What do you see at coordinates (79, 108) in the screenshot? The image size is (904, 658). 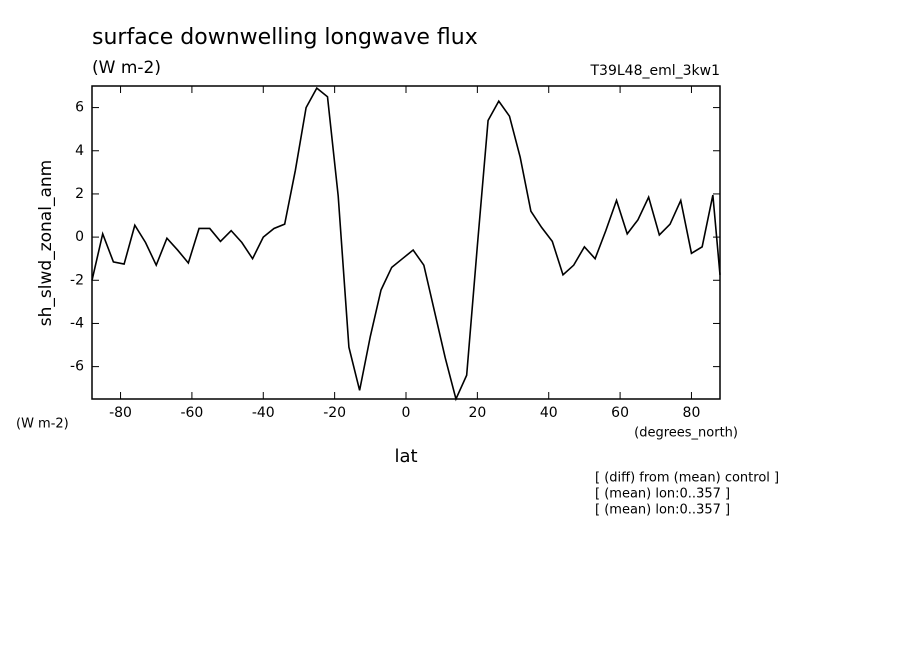 I see `y-tick-label: 6` at bounding box center [79, 108].